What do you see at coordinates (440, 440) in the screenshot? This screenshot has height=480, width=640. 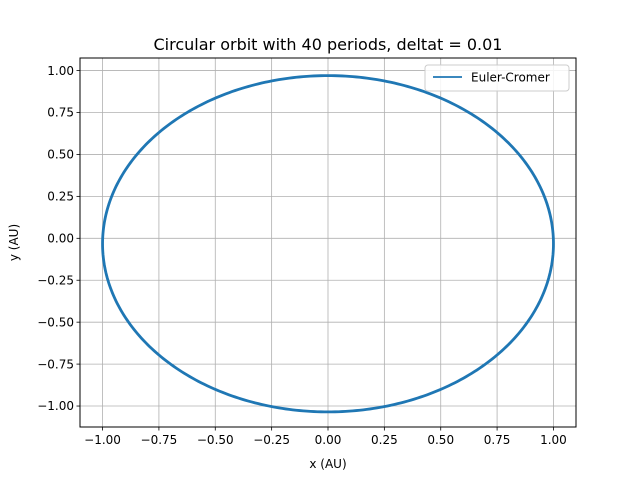 I see `x-tick-label: 0.50` at bounding box center [440, 440].